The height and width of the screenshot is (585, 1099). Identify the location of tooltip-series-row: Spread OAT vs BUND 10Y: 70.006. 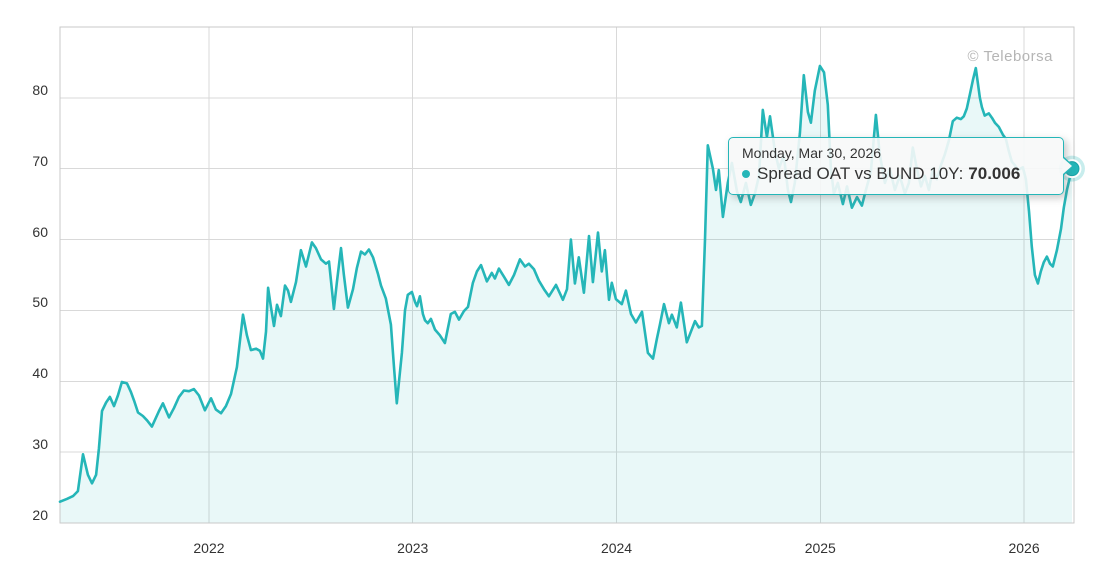
(896, 174).